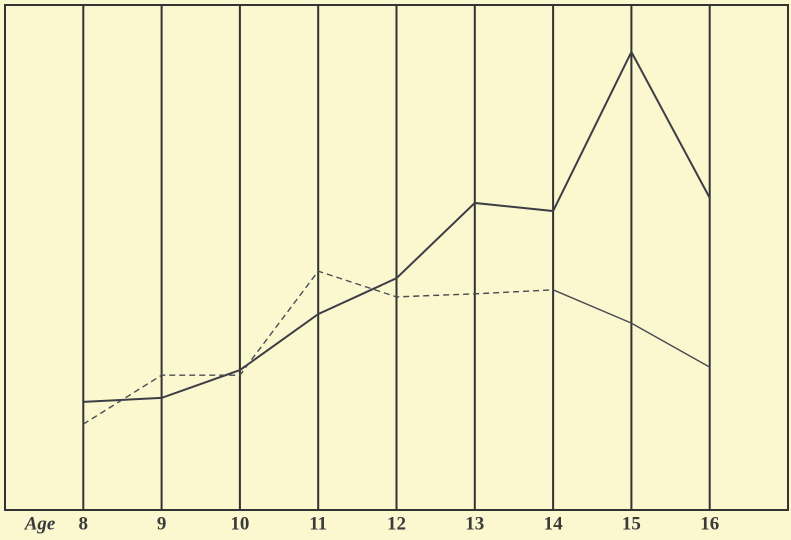 The width and height of the screenshot is (791, 540). What do you see at coordinates (396, 523) in the screenshot?
I see `x-tick-label: 12` at bounding box center [396, 523].